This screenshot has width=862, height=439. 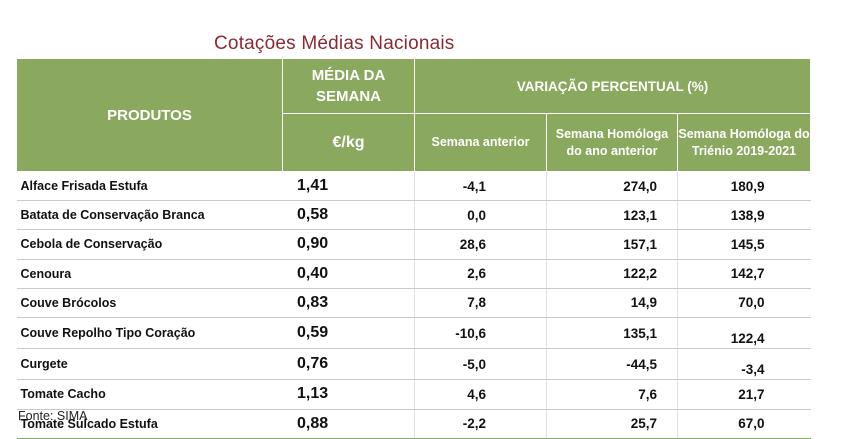 What do you see at coordinates (348, 274) in the screenshot?
I see `weekly-average: 0,40` at bounding box center [348, 274].